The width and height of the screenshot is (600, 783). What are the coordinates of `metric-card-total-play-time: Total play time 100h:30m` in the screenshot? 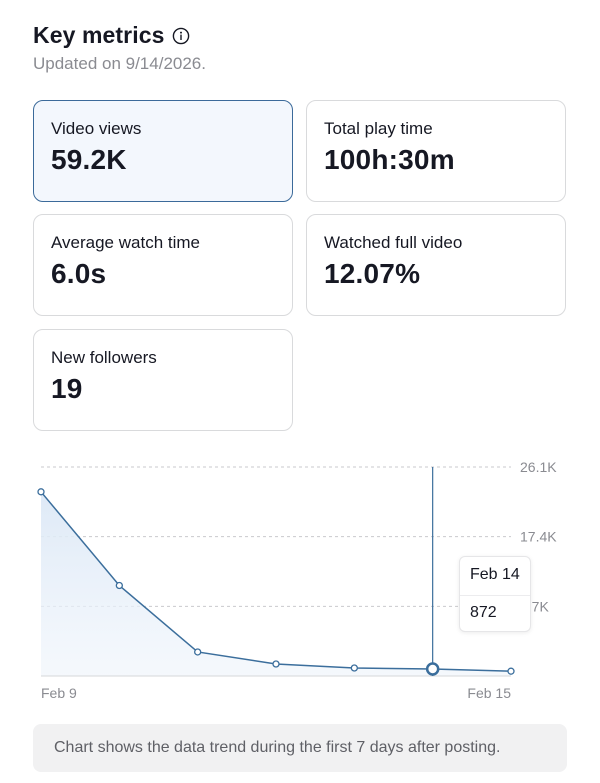 It's located at (436, 151).